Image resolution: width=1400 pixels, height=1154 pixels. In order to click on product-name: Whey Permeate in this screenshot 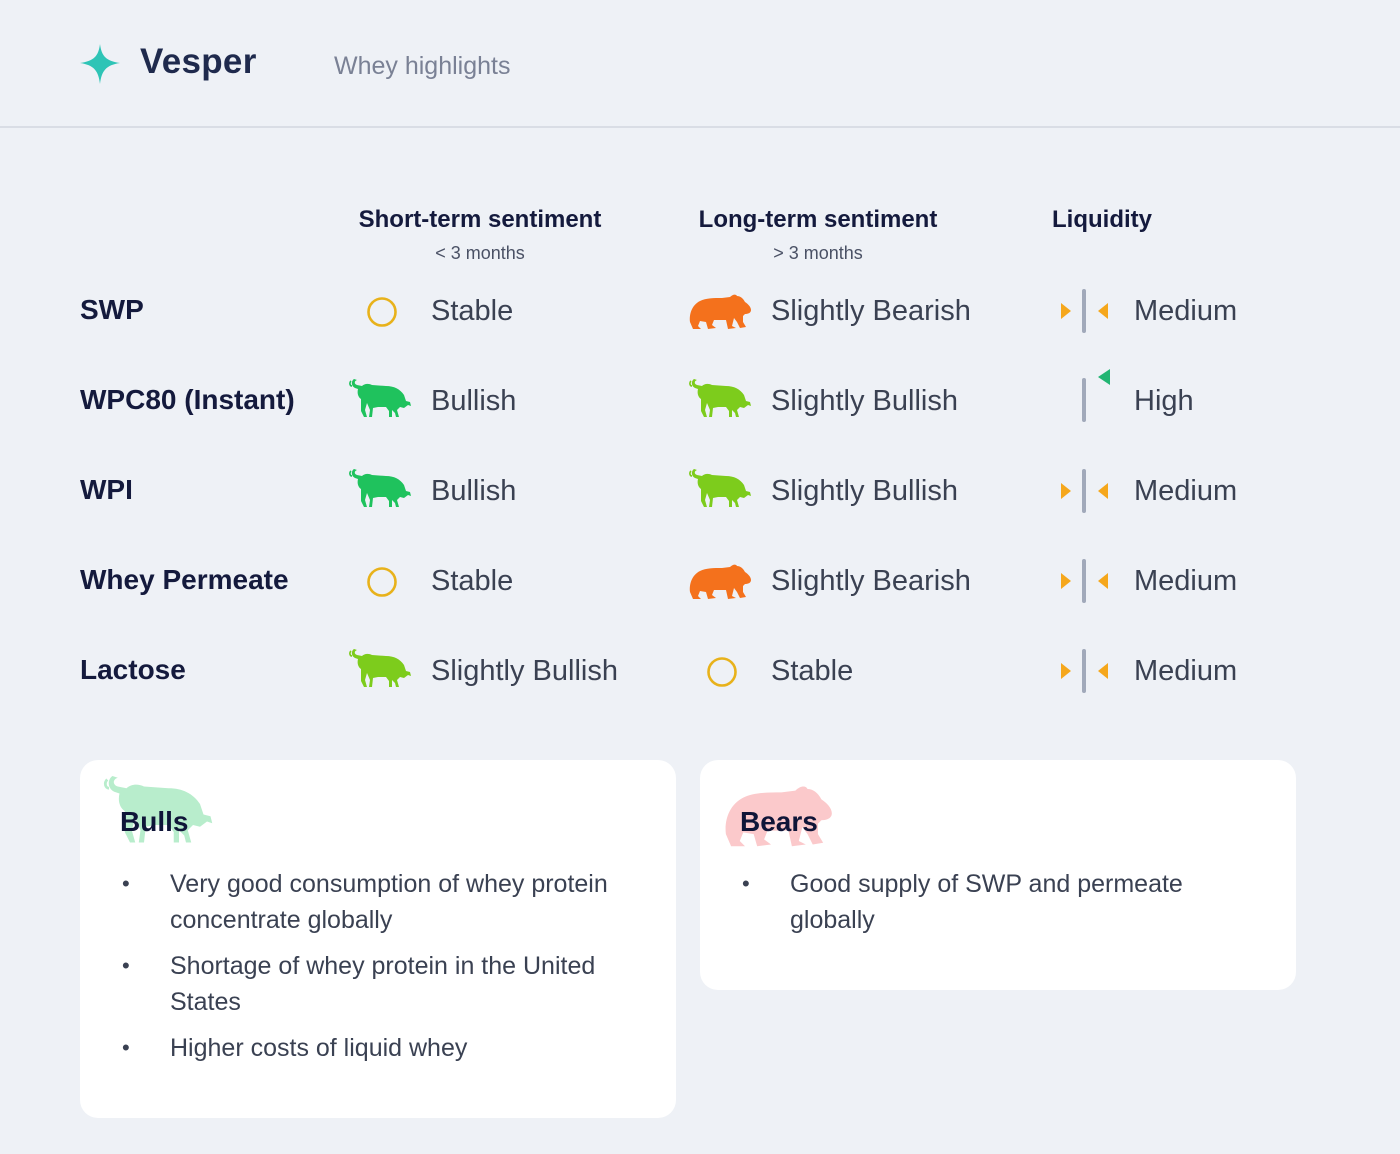, I will do `click(184, 579)`.